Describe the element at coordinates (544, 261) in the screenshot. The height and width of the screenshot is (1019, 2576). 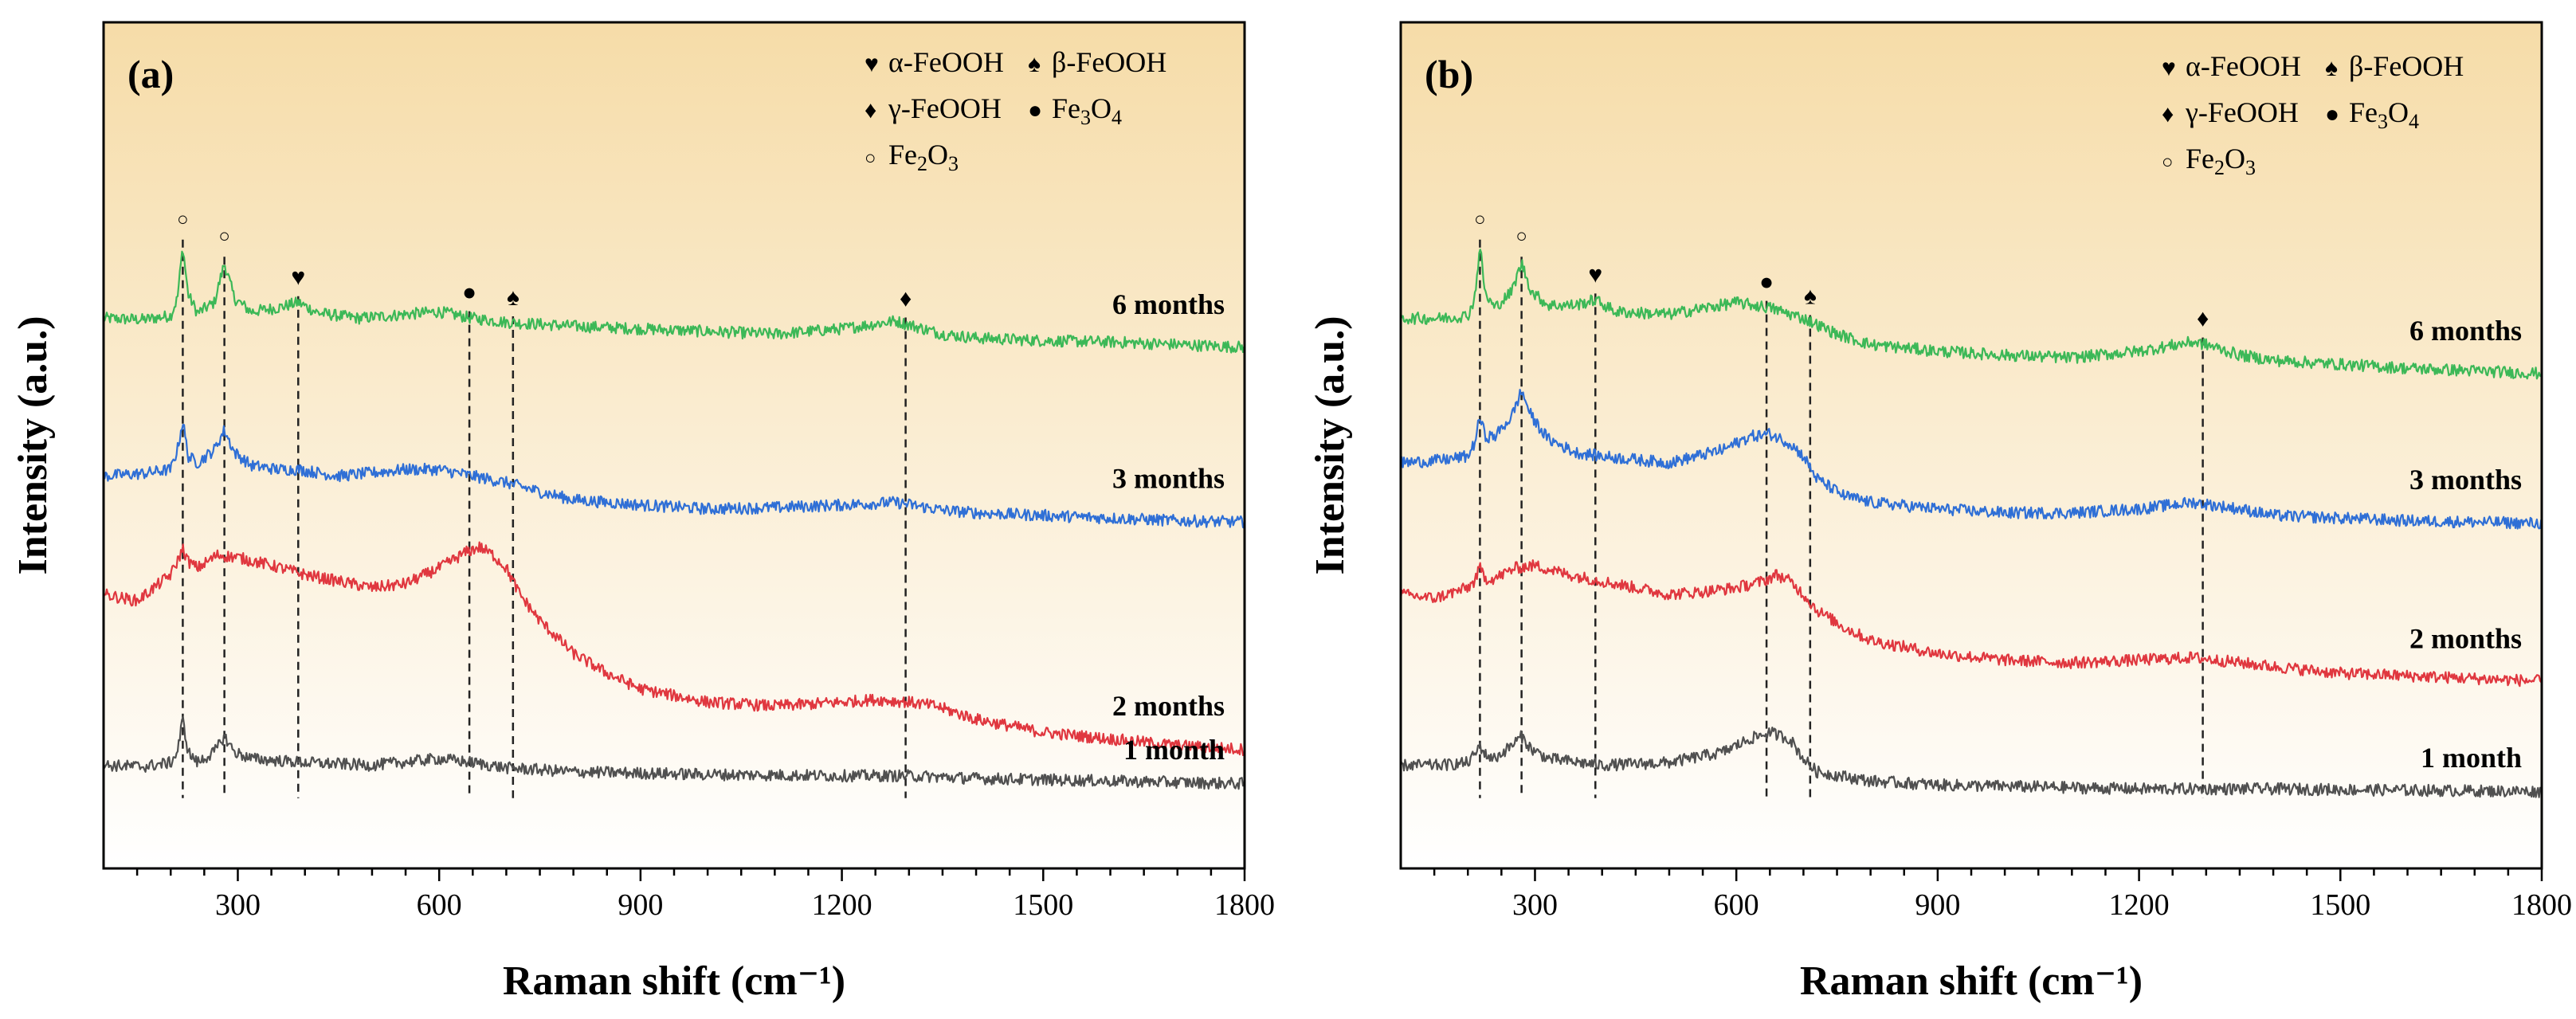
I see `panel-a-peak-markers: ○ ○ ♥ ● ♠ ♦` at that location.